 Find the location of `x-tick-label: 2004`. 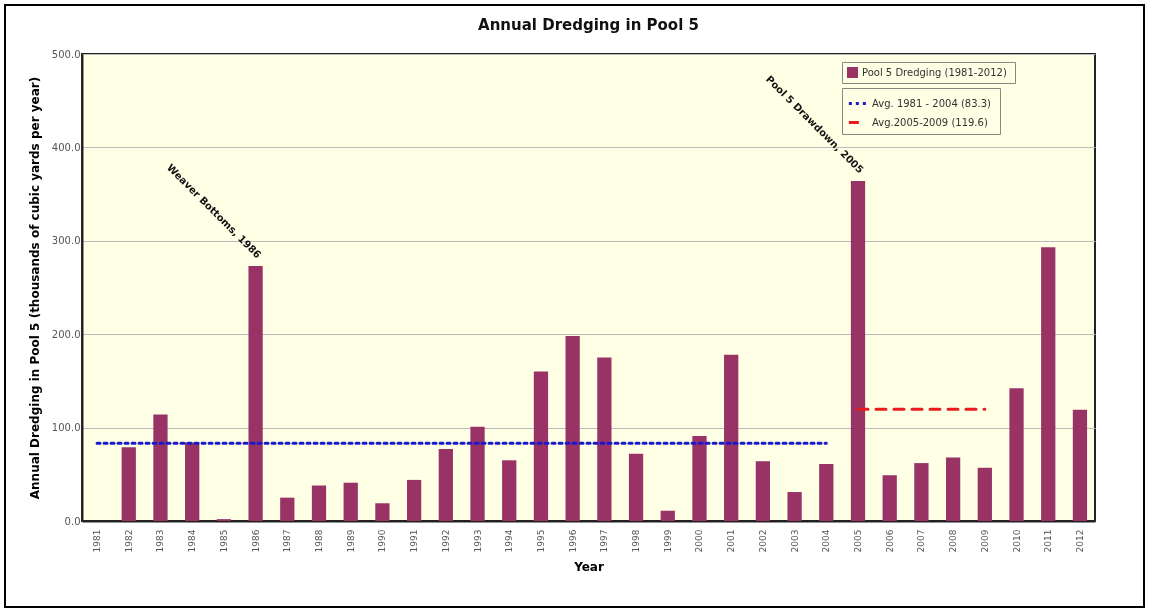

x-tick-label: 2004 is located at coordinates (826, 541).